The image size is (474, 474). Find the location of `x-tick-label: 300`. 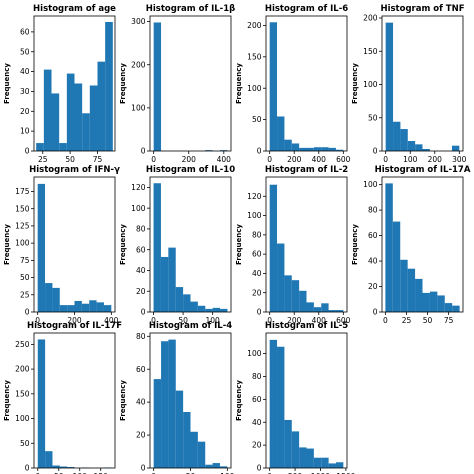

x-tick-label: 300 is located at coordinates (459, 159).